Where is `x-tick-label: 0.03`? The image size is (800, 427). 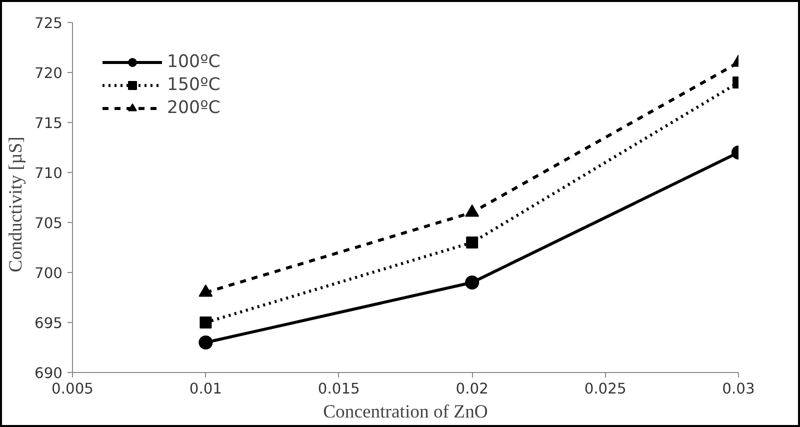
x-tick-label: 0.03 is located at coordinates (738, 389).